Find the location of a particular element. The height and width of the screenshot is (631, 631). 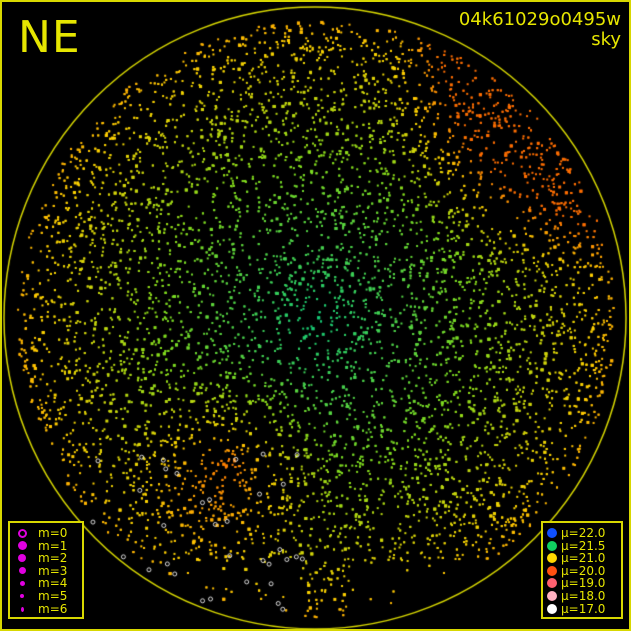

sky-legend-label: μ=18.0 is located at coordinates (583, 596).